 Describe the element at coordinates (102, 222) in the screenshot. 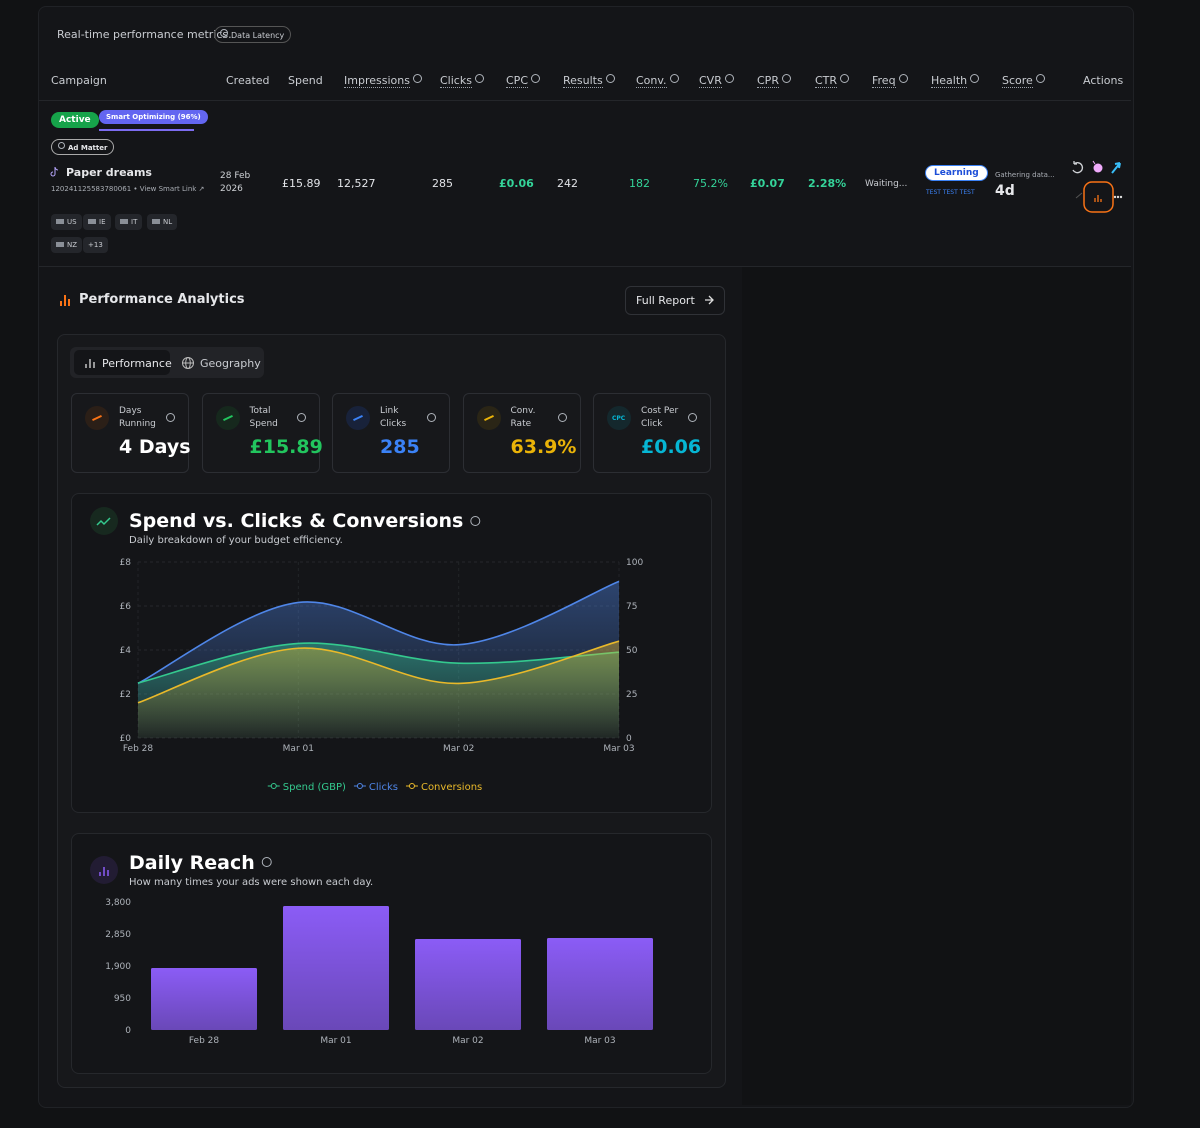

I see `country: IE` at that location.